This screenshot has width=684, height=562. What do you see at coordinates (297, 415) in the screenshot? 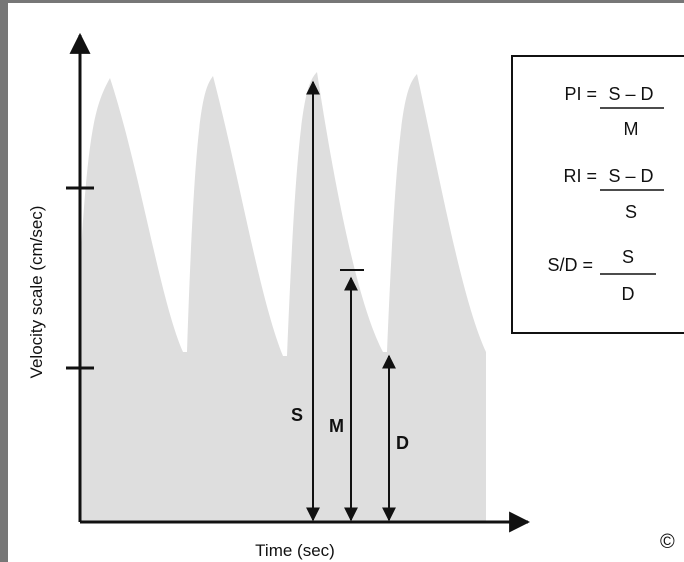
I see `systolic-label: S` at bounding box center [297, 415].